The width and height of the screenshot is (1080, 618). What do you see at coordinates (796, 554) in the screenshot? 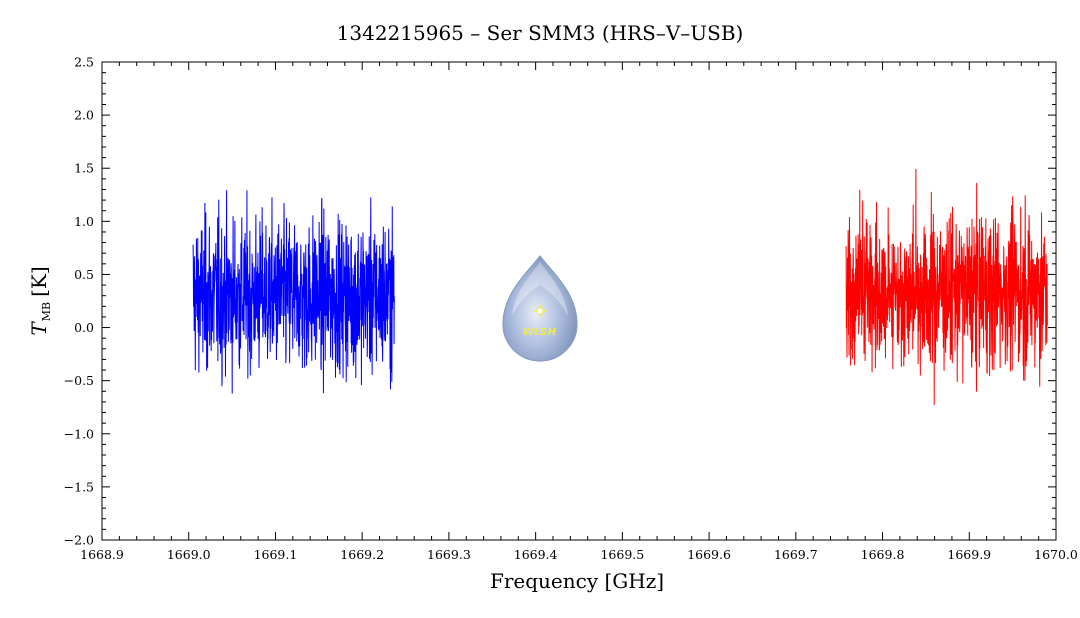
I see `x-tick-label: 1669.7` at bounding box center [796, 554].